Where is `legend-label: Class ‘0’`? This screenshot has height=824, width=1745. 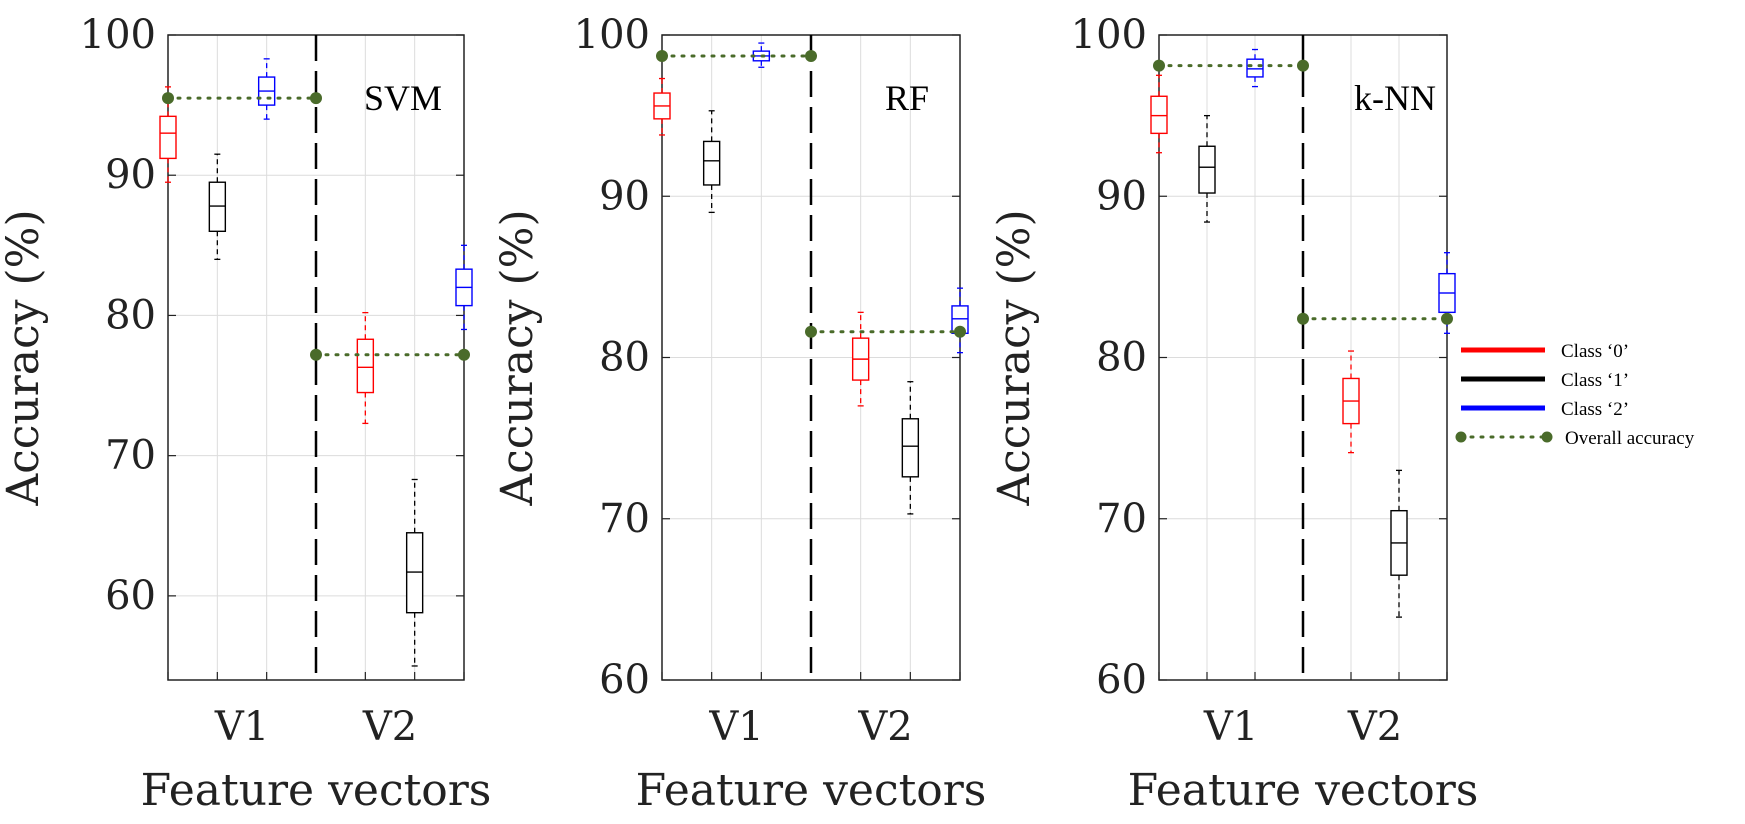 legend-label: Class ‘0’ is located at coordinates (1595, 351).